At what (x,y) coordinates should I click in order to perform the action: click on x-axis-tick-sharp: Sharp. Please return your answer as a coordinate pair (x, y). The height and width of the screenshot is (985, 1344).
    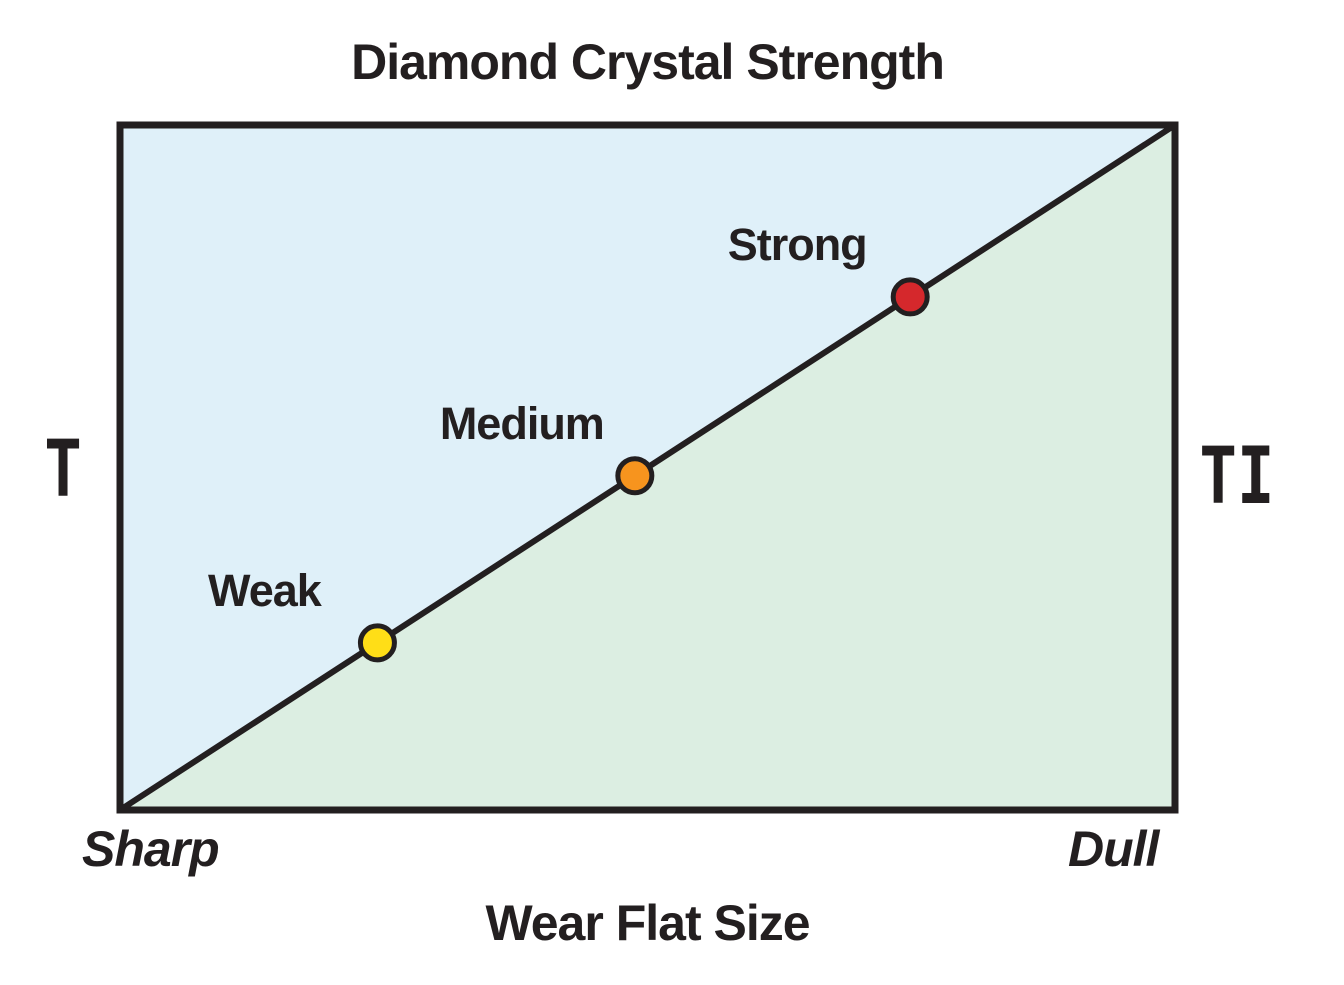
    Looking at the image, I should click on (151, 849).